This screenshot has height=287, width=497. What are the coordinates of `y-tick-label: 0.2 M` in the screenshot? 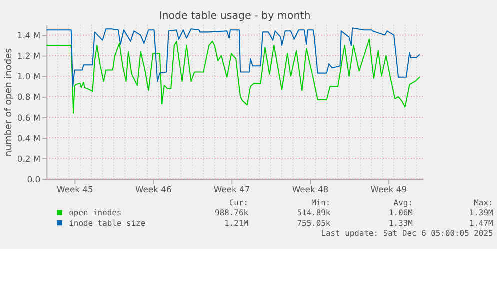 It's located at (29, 159).